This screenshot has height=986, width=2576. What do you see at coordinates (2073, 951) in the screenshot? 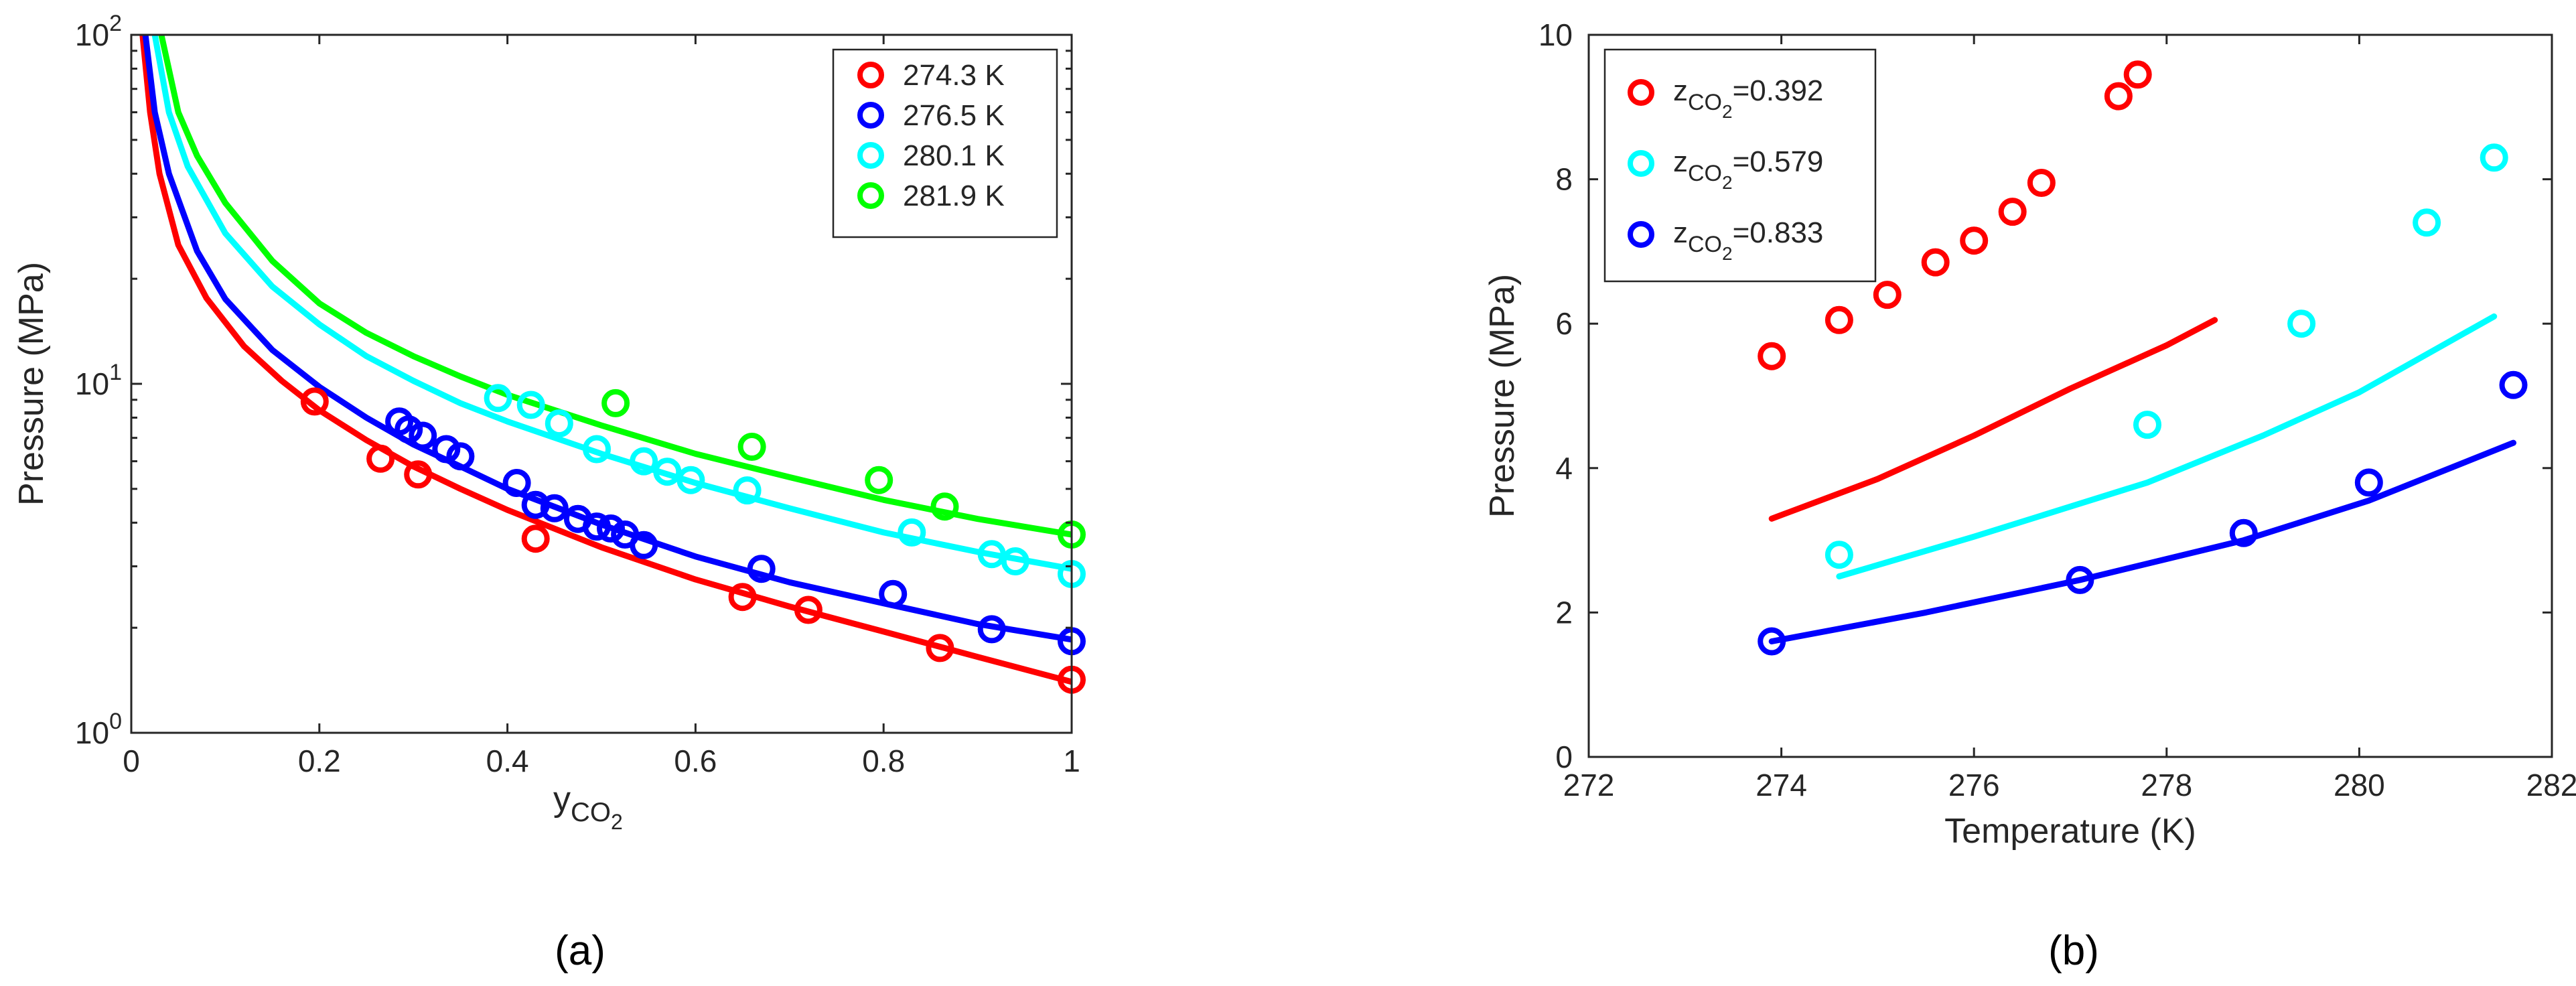
I see `panel-caption-b: (b)` at bounding box center [2073, 951].